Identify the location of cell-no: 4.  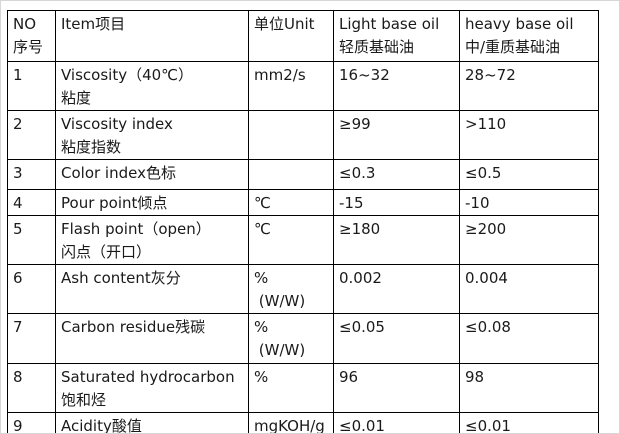
(31, 202).